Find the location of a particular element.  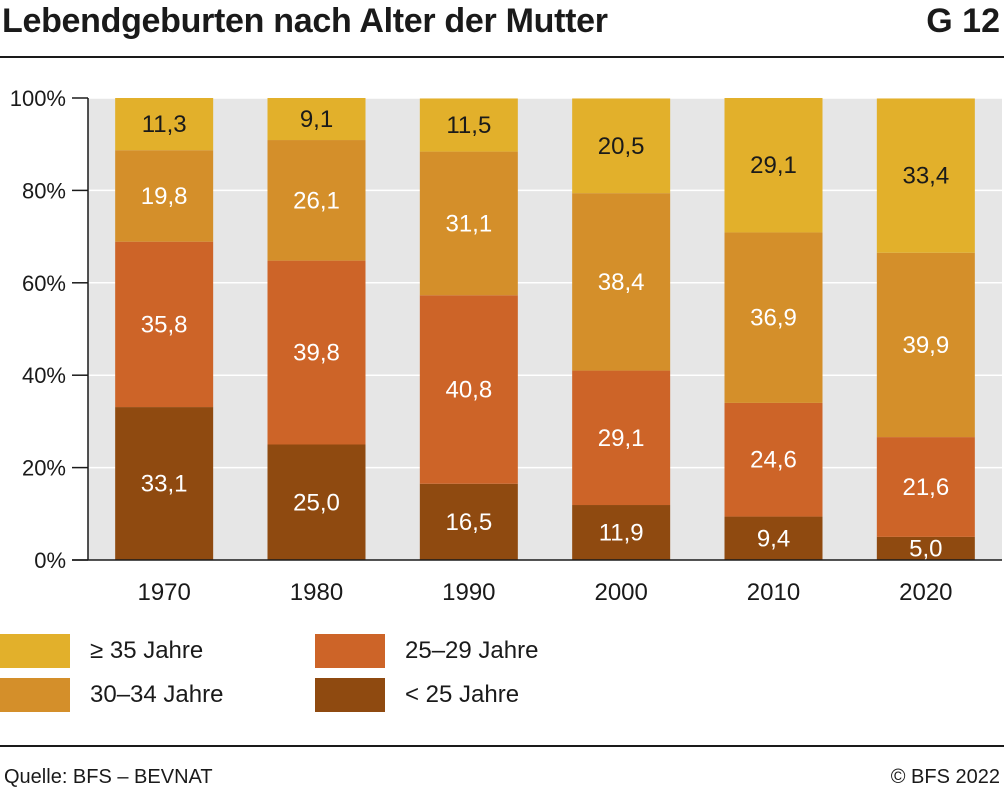

data-label: 16,5 is located at coordinates (468, 522).